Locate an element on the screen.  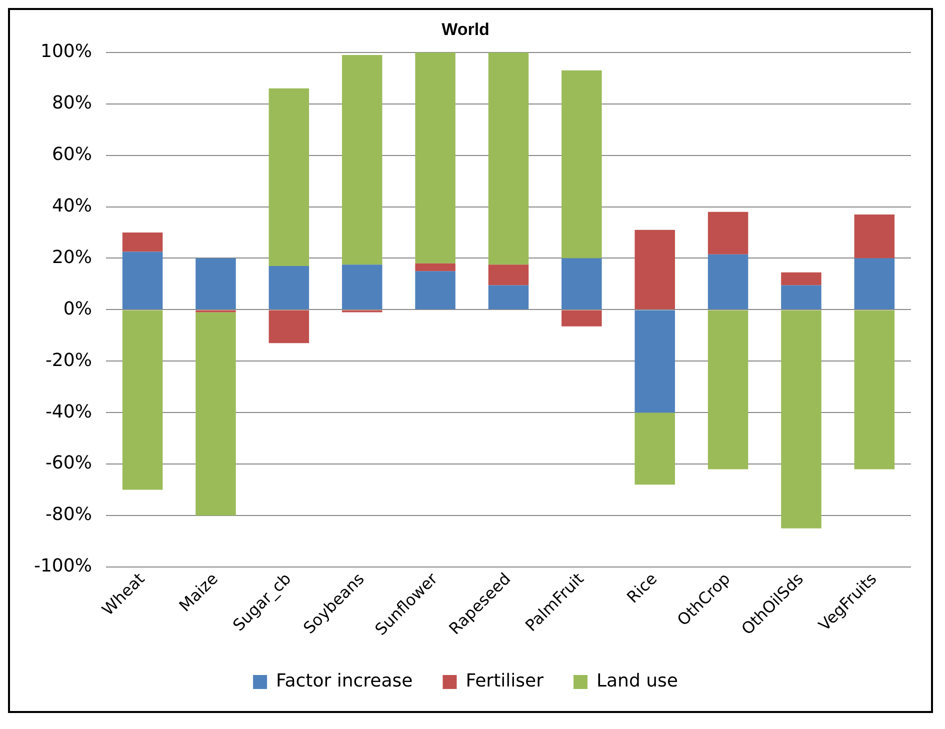
y-tick-label: 100% is located at coordinates (66, 51).